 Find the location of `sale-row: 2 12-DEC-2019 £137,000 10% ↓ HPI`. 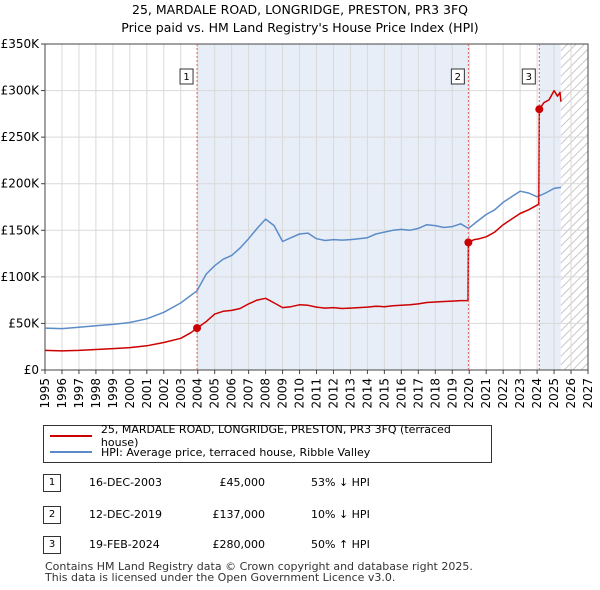

sale-row: 2 12-DEC-2019 £137,000 10% ↓ HPI is located at coordinates (243, 515).